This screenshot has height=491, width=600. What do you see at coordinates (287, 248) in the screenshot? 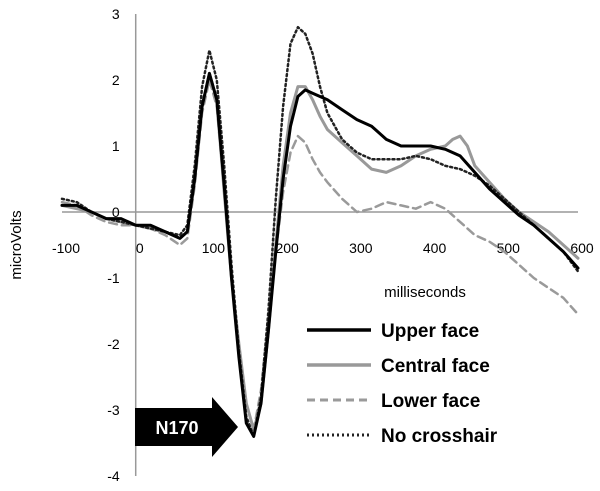
I see `x-tick-label: 200` at bounding box center [287, 248].